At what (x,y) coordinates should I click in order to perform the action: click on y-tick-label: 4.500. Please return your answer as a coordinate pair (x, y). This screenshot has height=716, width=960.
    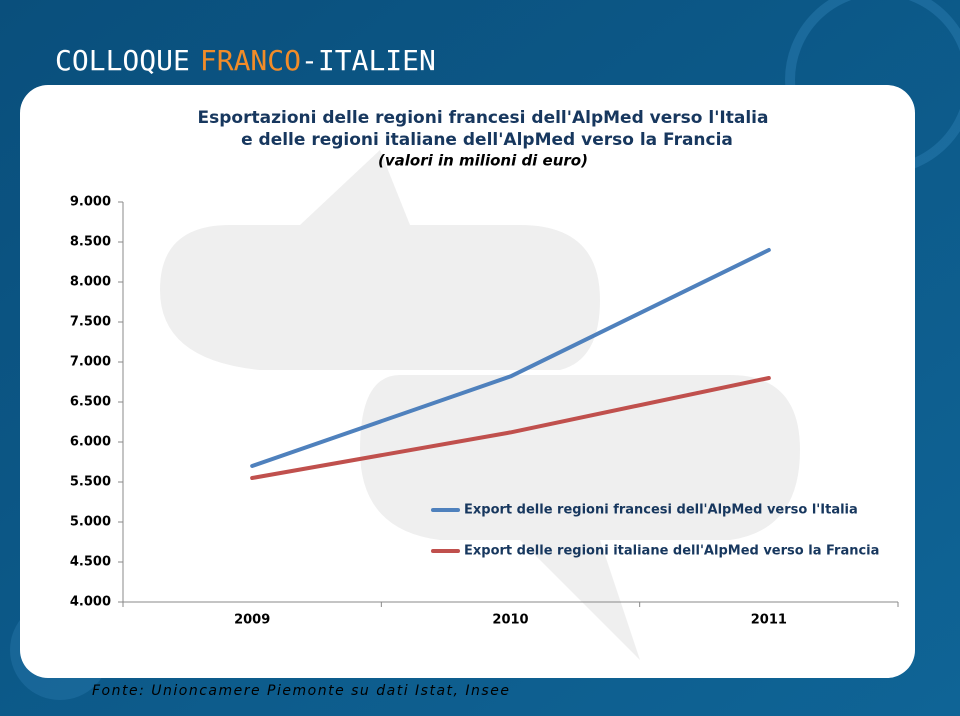
    Looking at the image, I should click on (90, 562).